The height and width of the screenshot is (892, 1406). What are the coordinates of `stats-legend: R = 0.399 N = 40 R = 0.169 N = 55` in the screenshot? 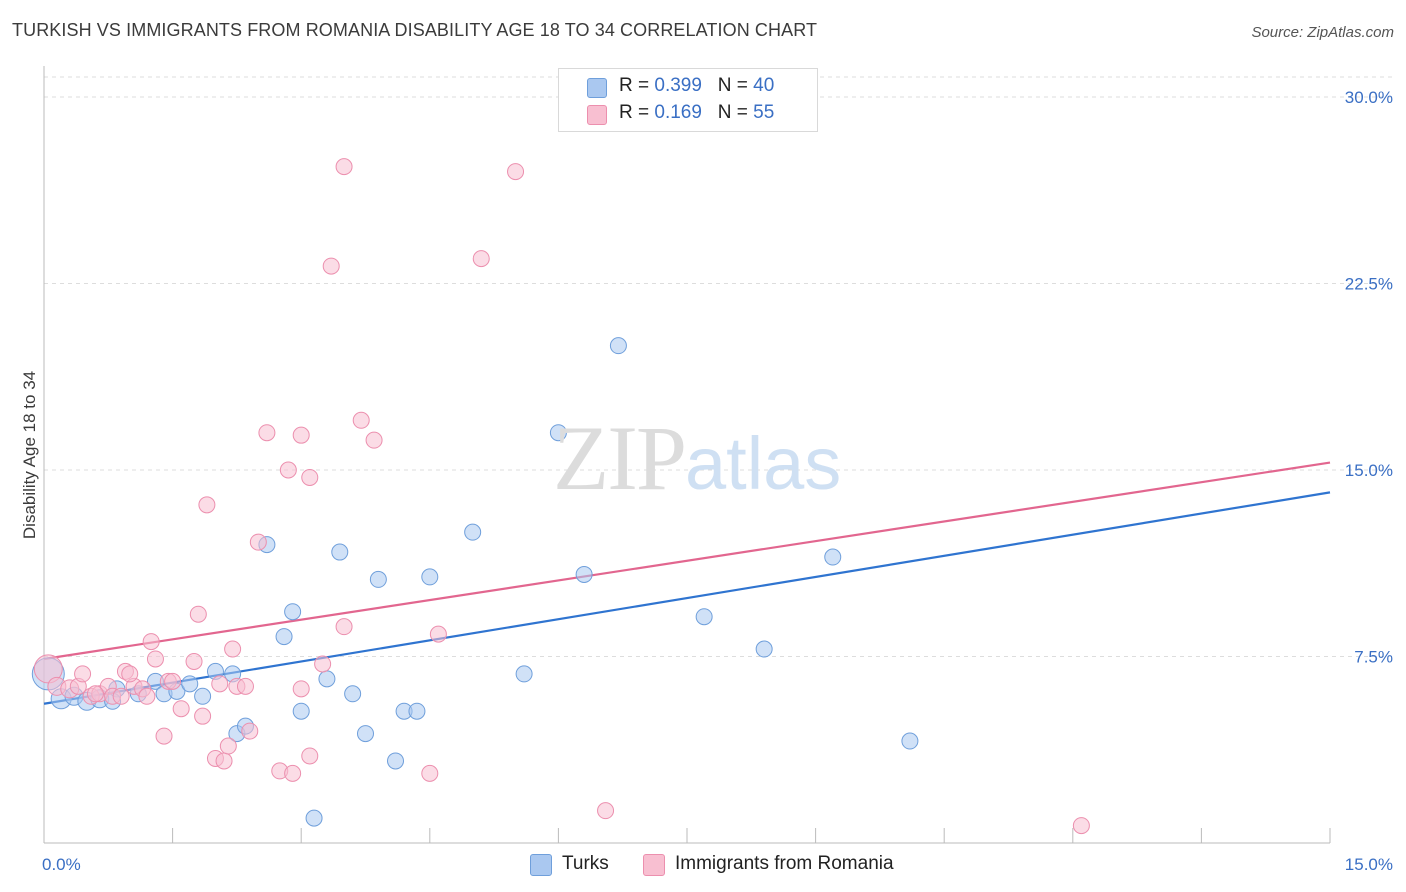 It's located at (688, 100).